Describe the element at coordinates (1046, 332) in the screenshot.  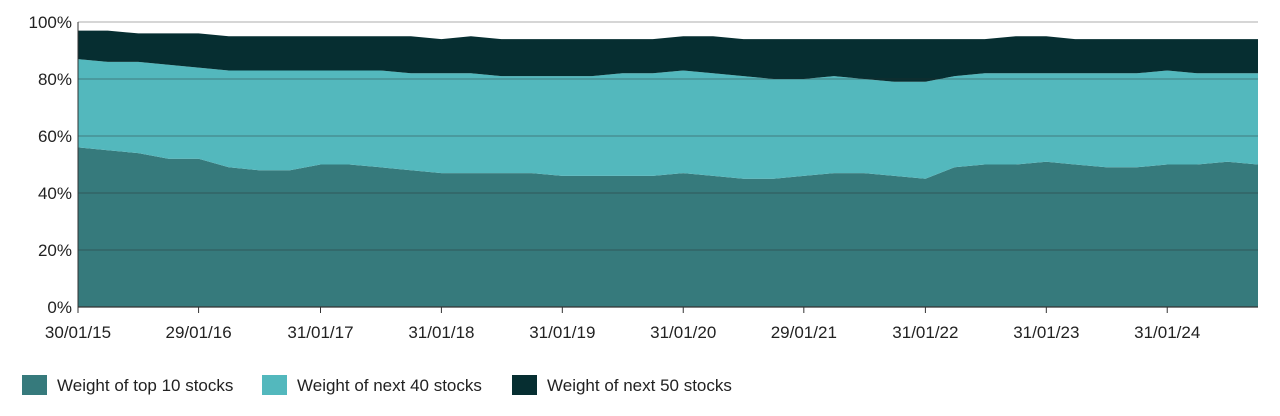
I see `x-tick-label: 31/01/23` at that location.